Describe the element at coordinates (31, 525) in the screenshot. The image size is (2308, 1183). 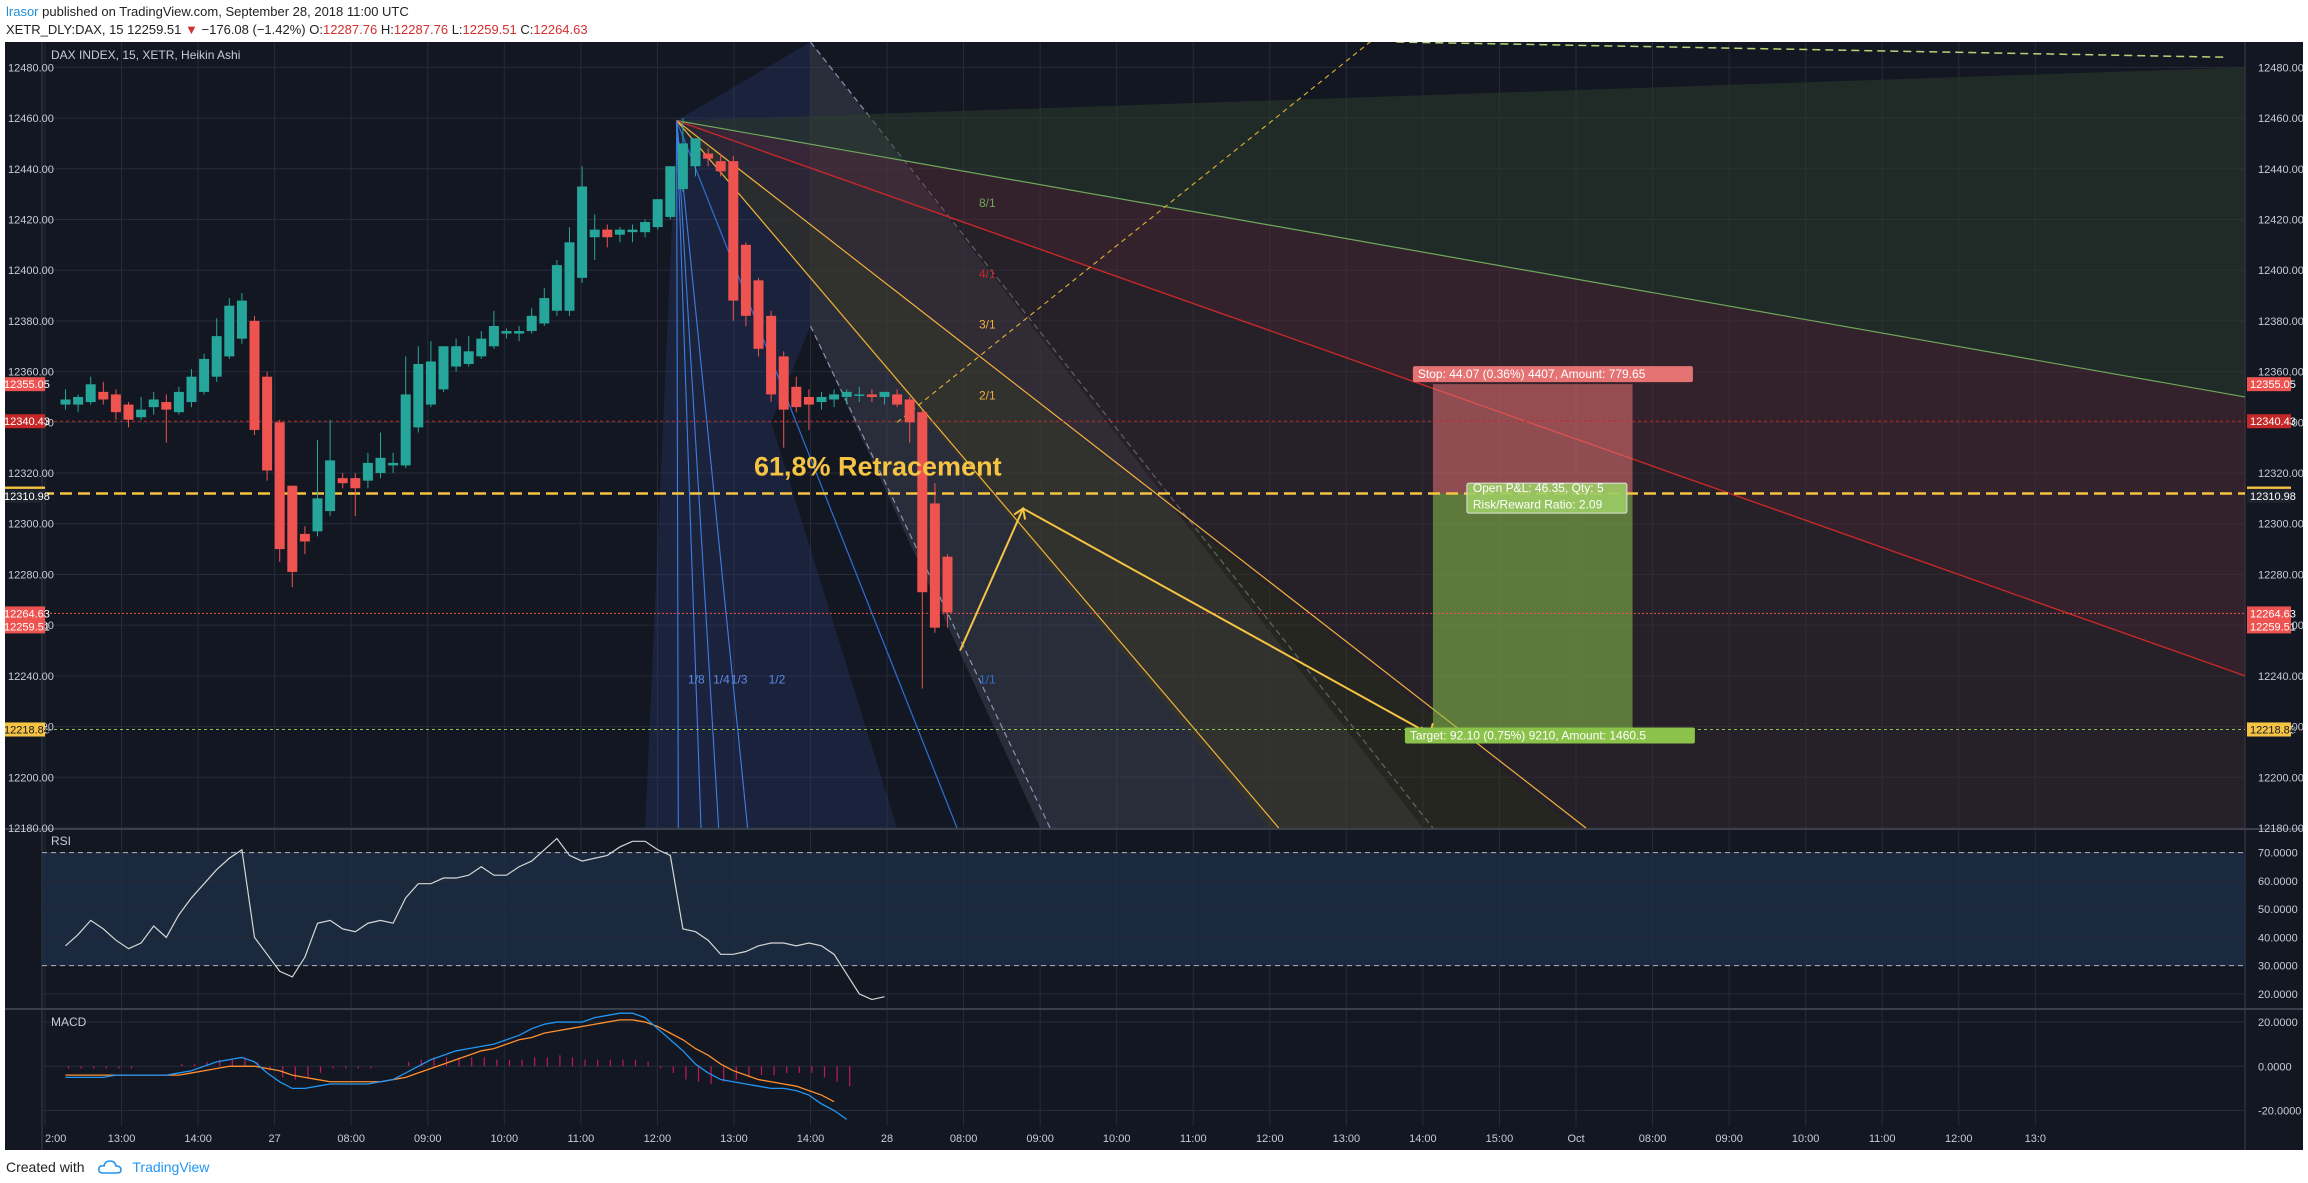
I see `y-tick-label-left: 12300.00` at that location.